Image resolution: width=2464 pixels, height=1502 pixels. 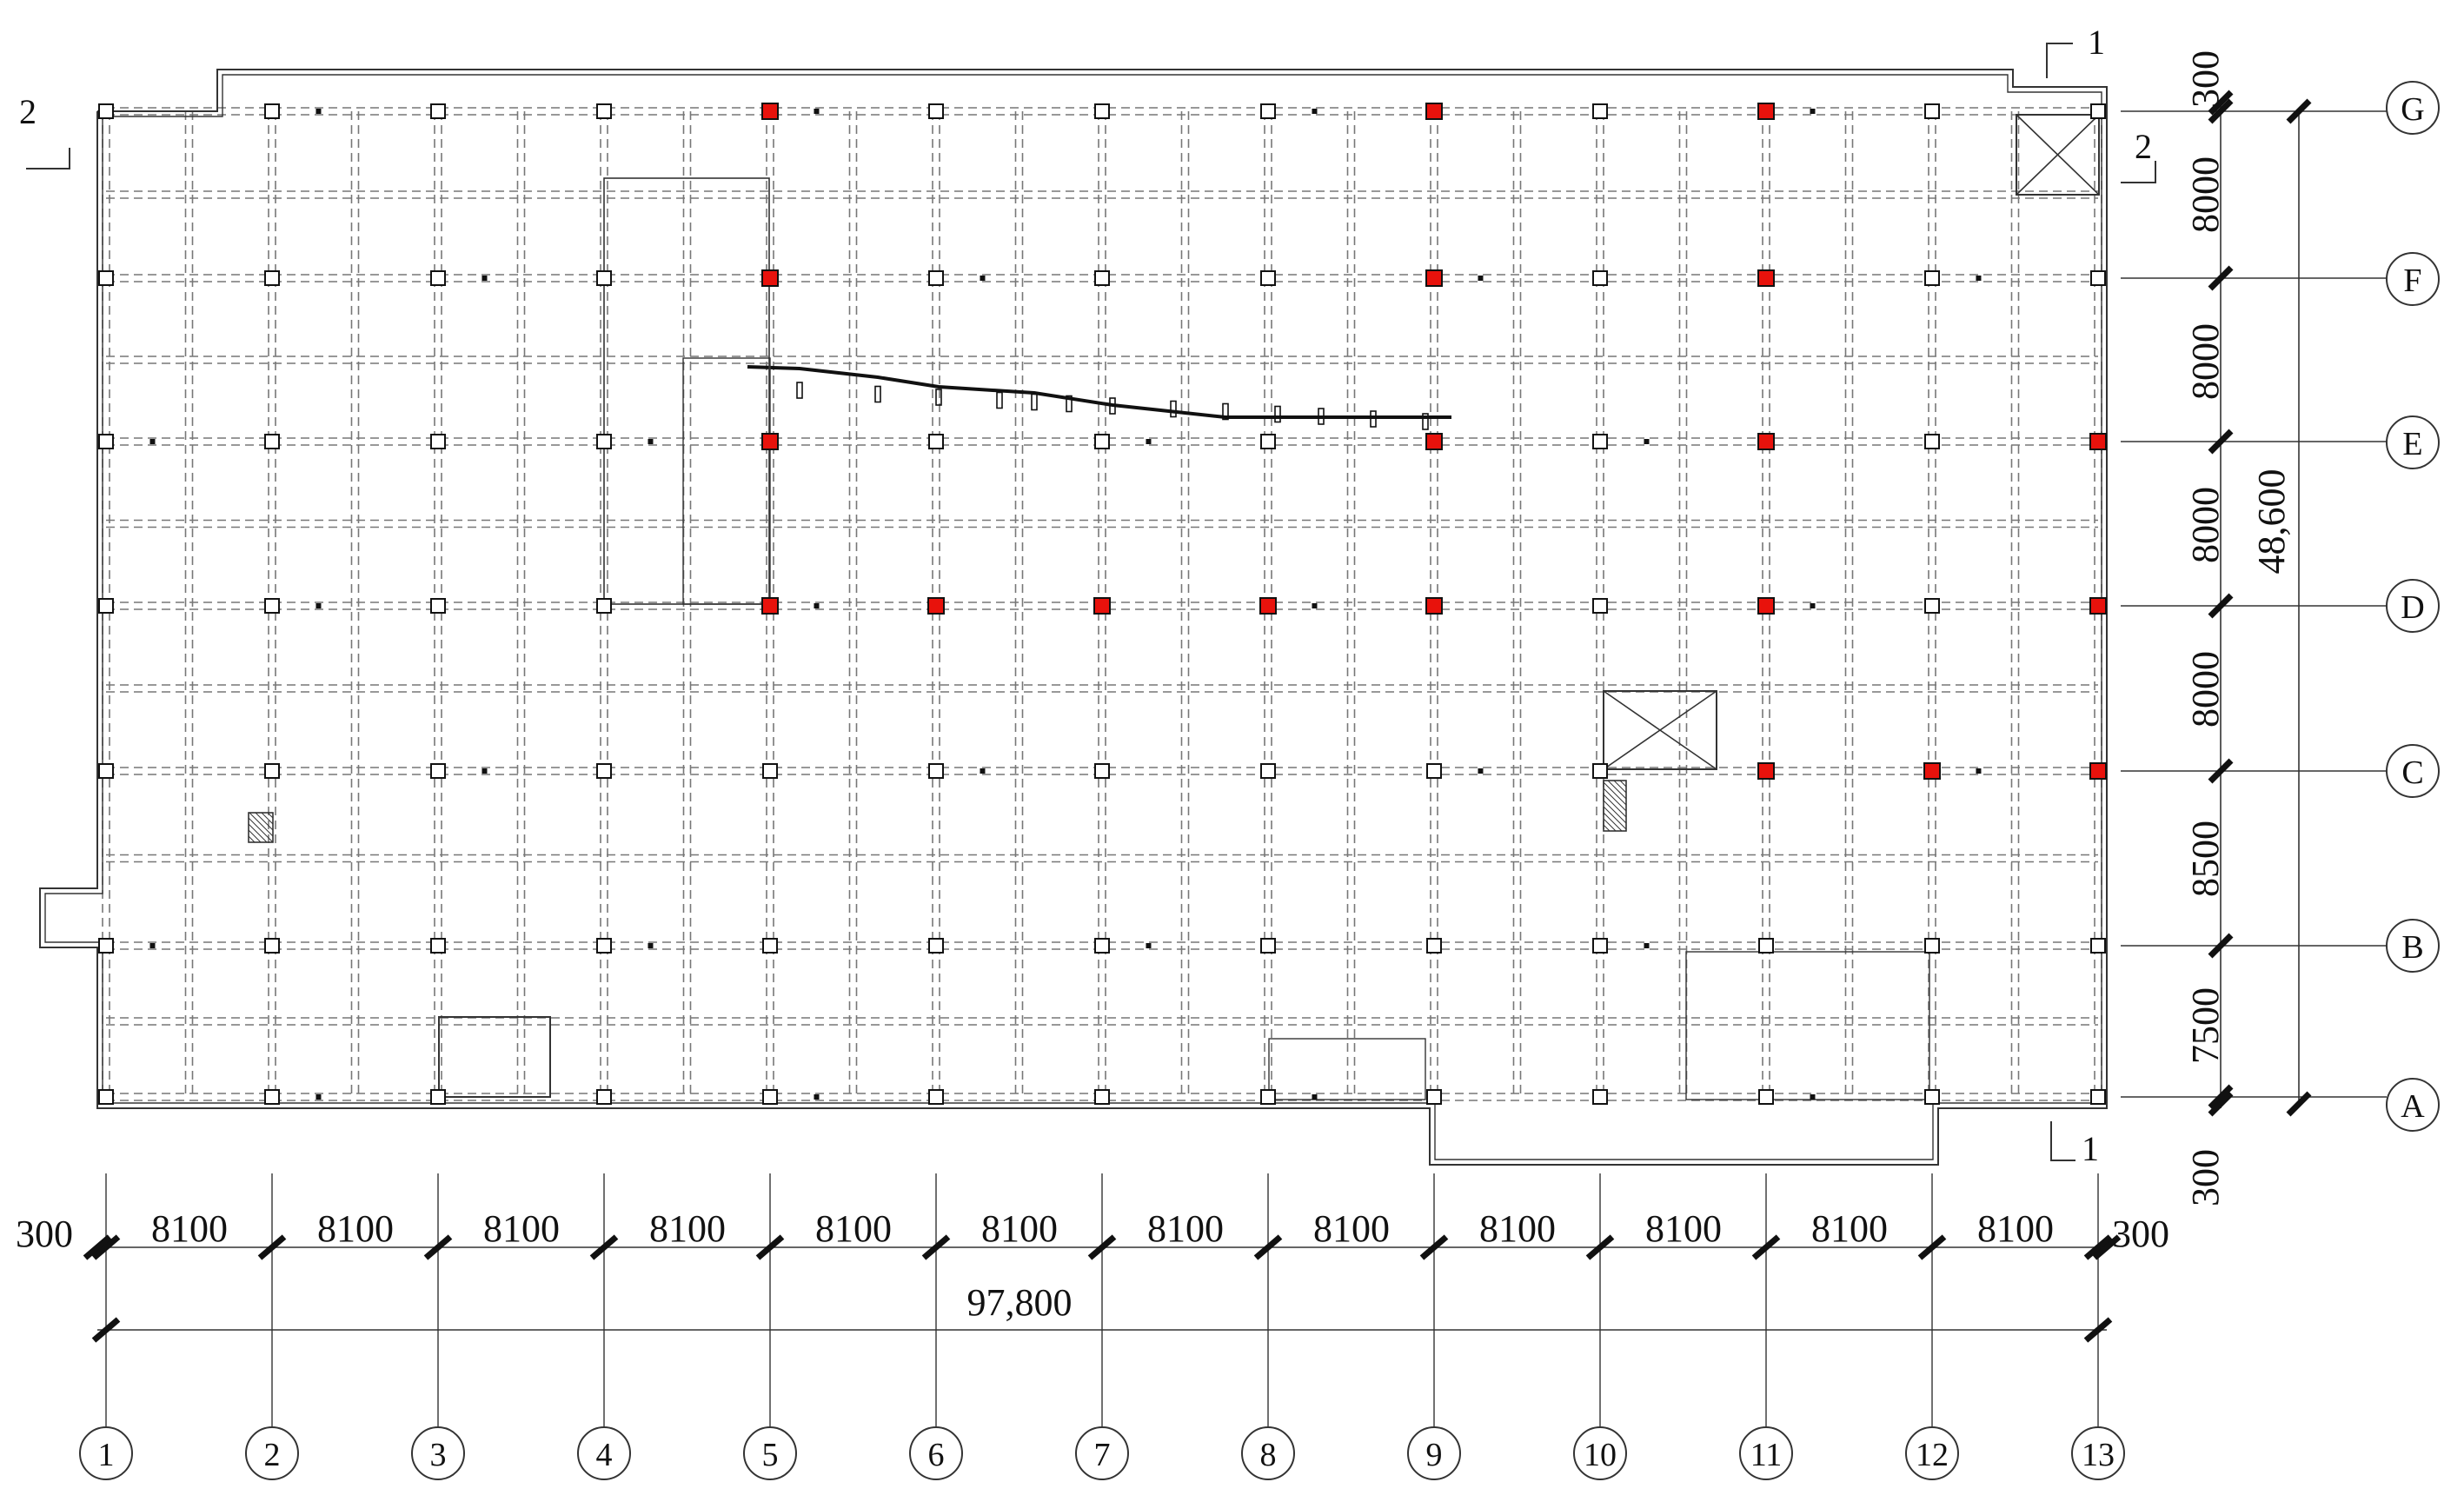 What do you see at coordinates (1600, 946) in the screenshot?
I see `column-10-B` at bounding box center [1600, 946].